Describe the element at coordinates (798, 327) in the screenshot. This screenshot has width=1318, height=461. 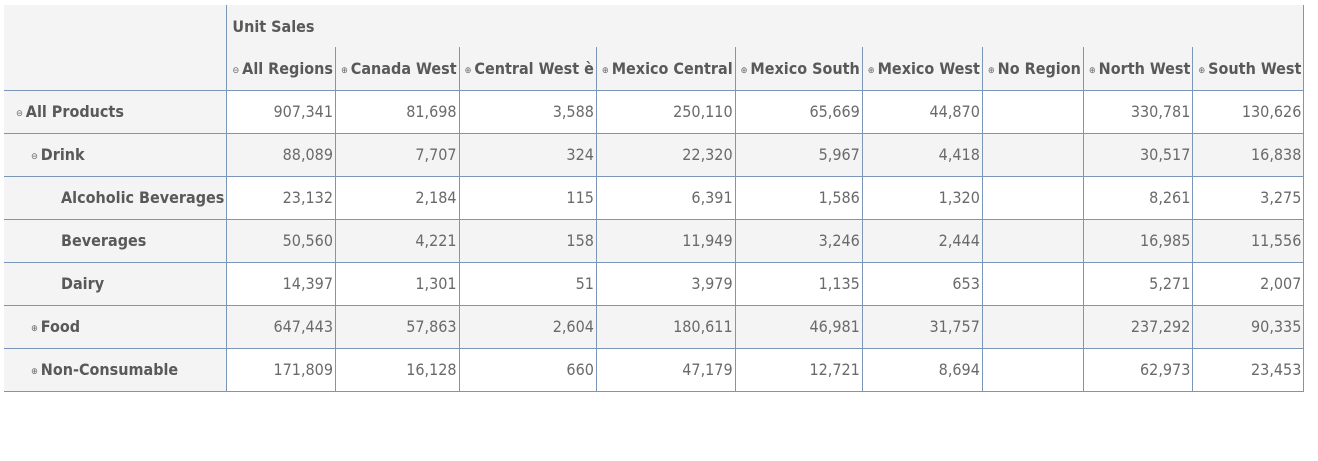
I see `value-cell: 46,981` at that location.